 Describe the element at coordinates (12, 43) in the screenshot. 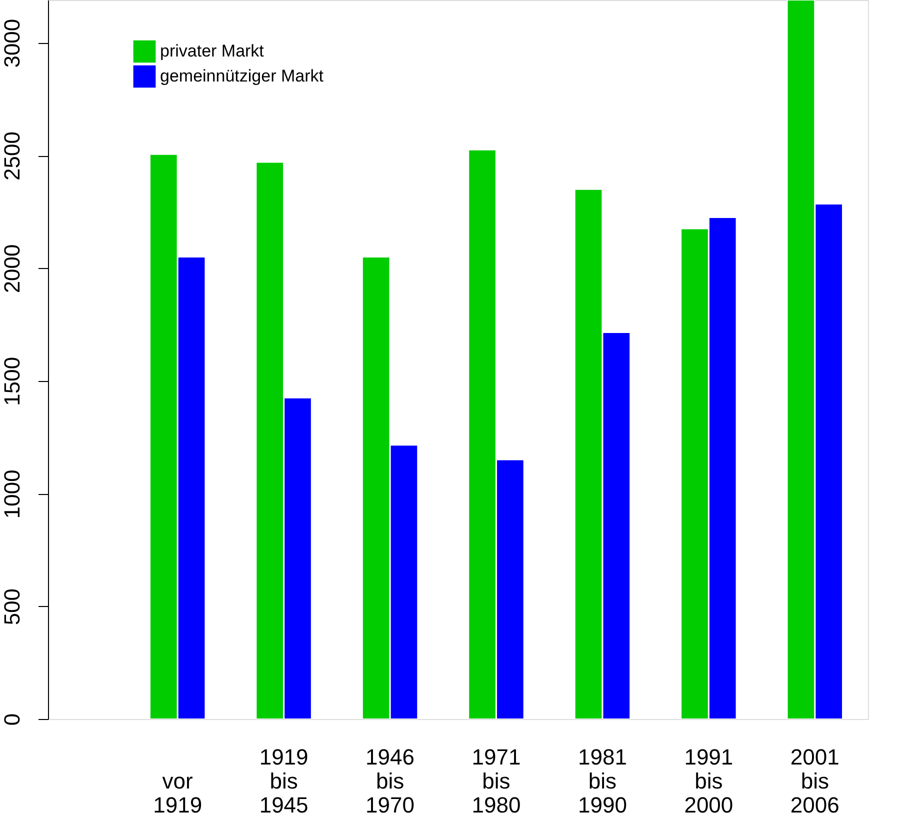

I see `y-tick-label: 3000` at that location.